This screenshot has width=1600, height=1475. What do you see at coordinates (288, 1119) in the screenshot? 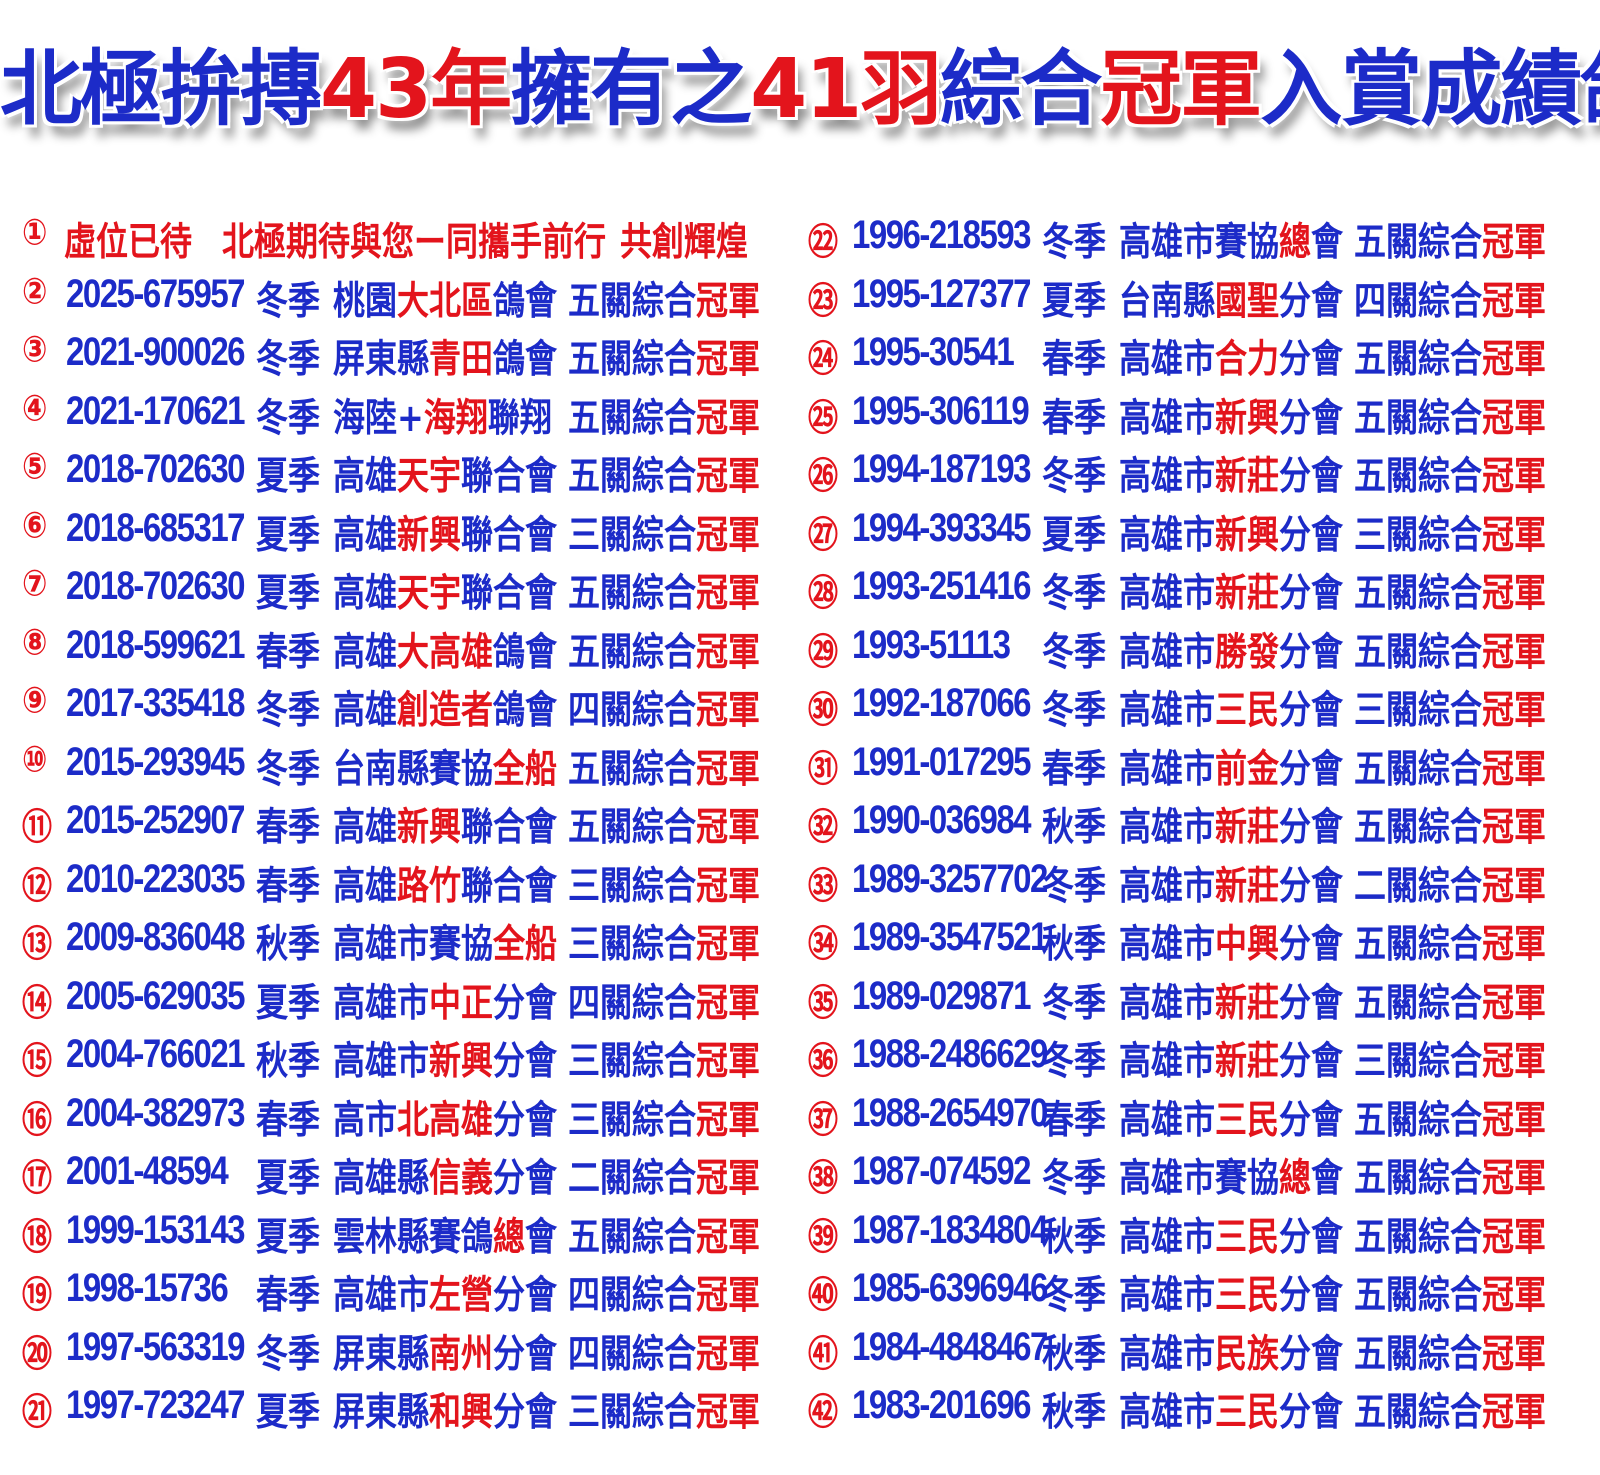
I see `season: 春季` at bounding box center [288, 1119].